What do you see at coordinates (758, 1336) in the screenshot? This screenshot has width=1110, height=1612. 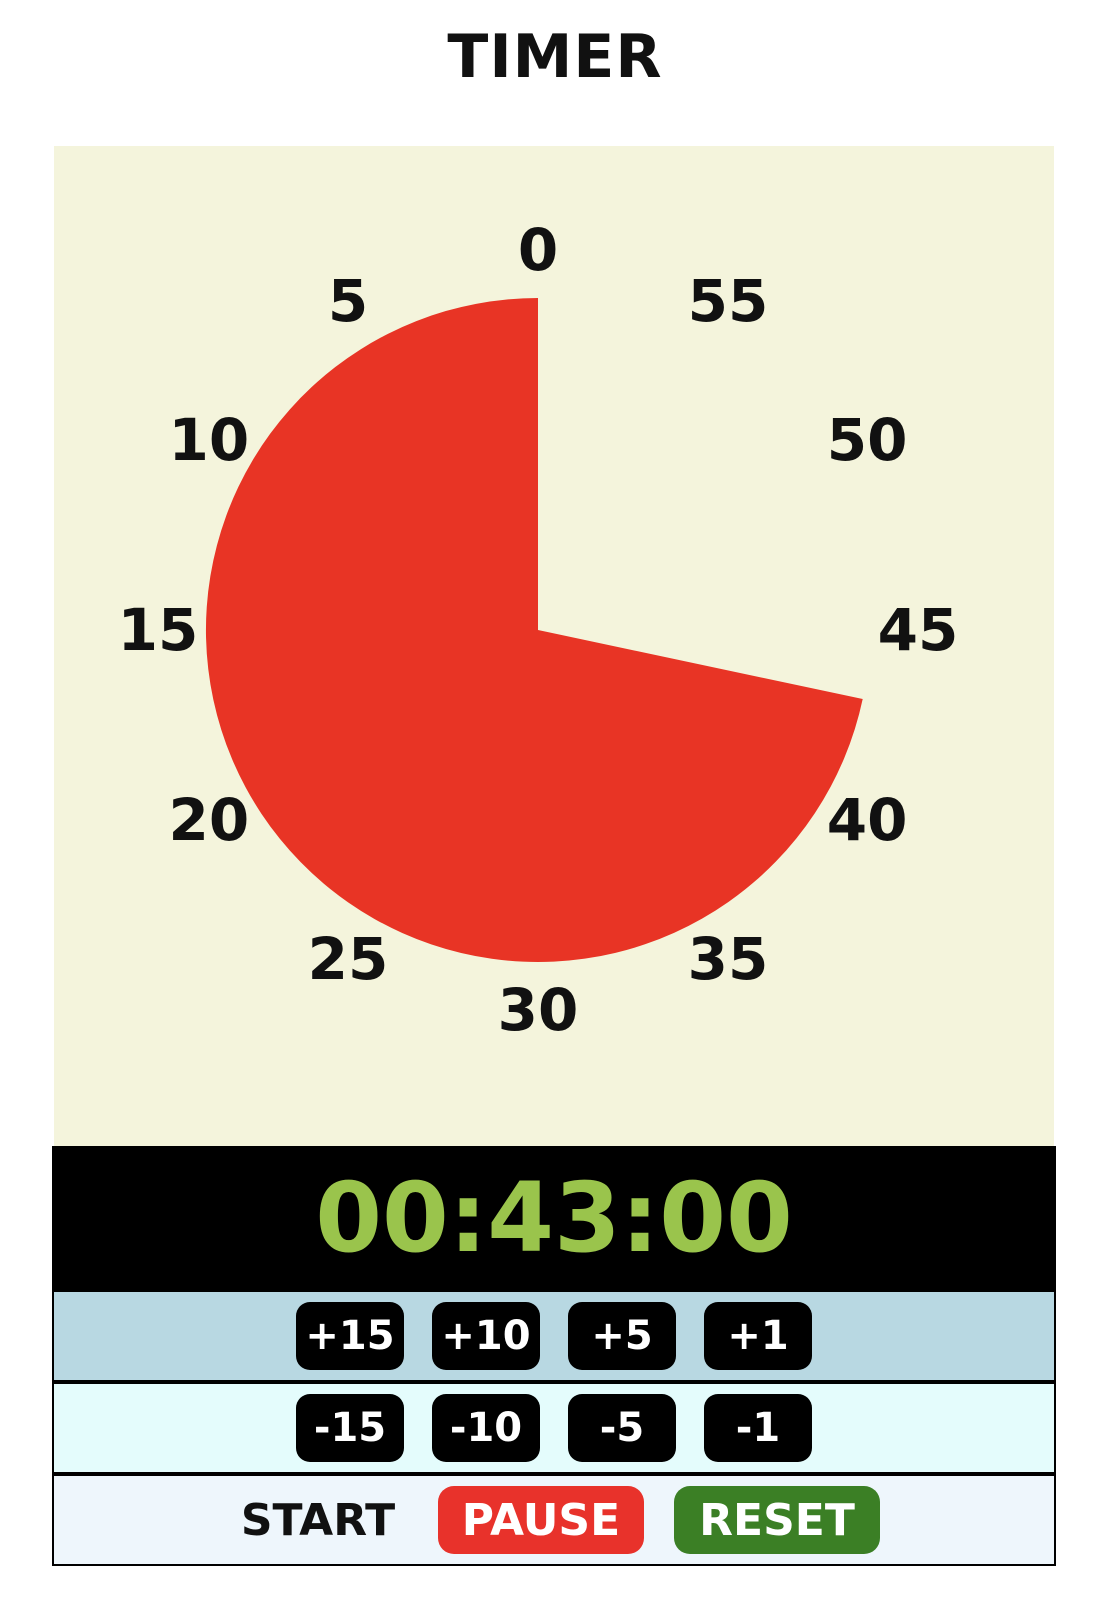 I see `add-1-button: +1` at bounding box center [758, 1336].